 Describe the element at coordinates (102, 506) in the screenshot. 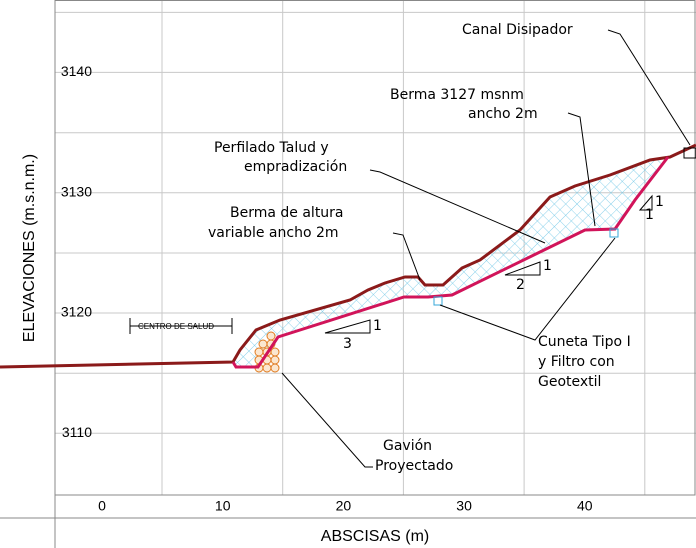

I see `x-tick-label: 0` at that location.